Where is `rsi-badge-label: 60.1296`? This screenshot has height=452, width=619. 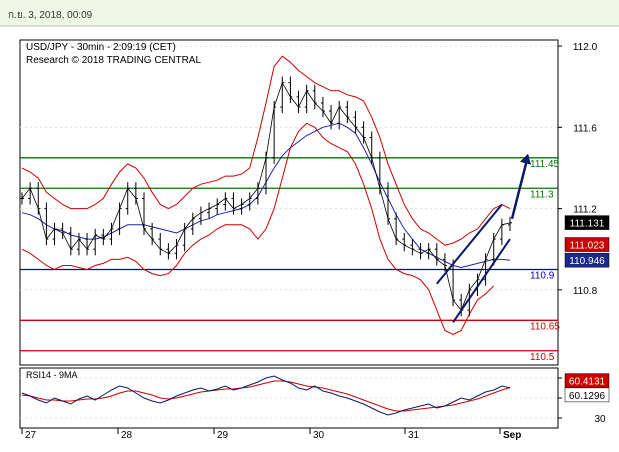 rsi-badge-label: 60.1296 is located at coordinates (587, 396).